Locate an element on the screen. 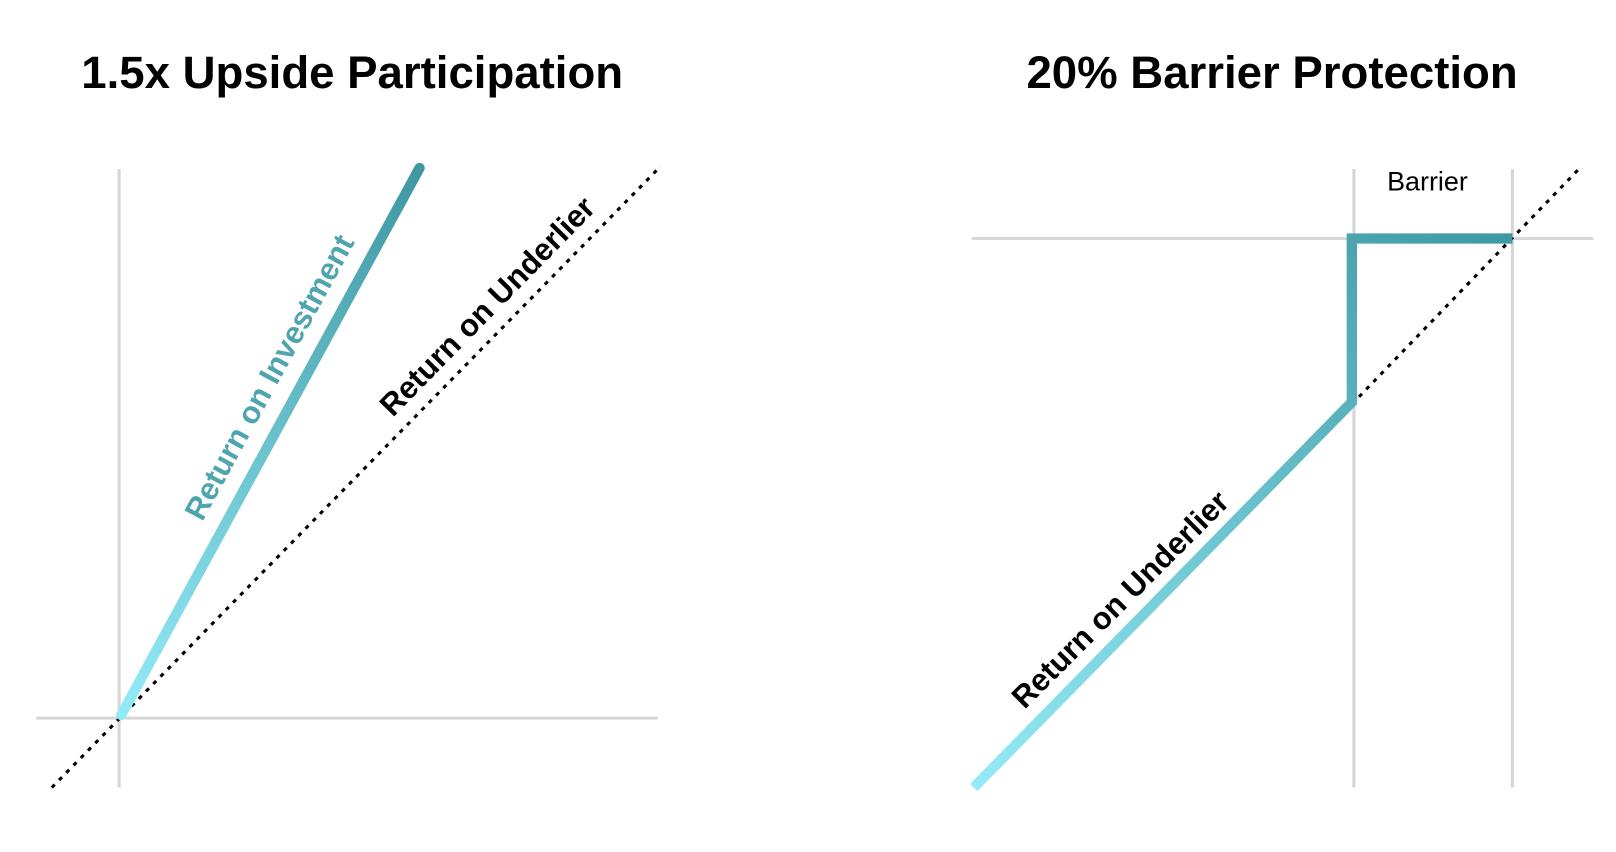 The height and width of the screenshot is (852, 1616). panel-title: 20% Barrier Protection is located at coordinates (1271, 72).